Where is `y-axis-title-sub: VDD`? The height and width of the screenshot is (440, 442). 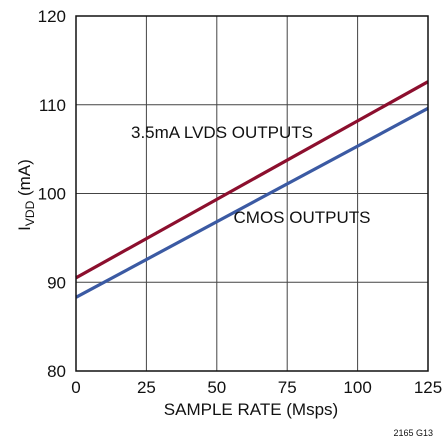
y-axis-title-sub: VDD is located at coordinates (30, 213).